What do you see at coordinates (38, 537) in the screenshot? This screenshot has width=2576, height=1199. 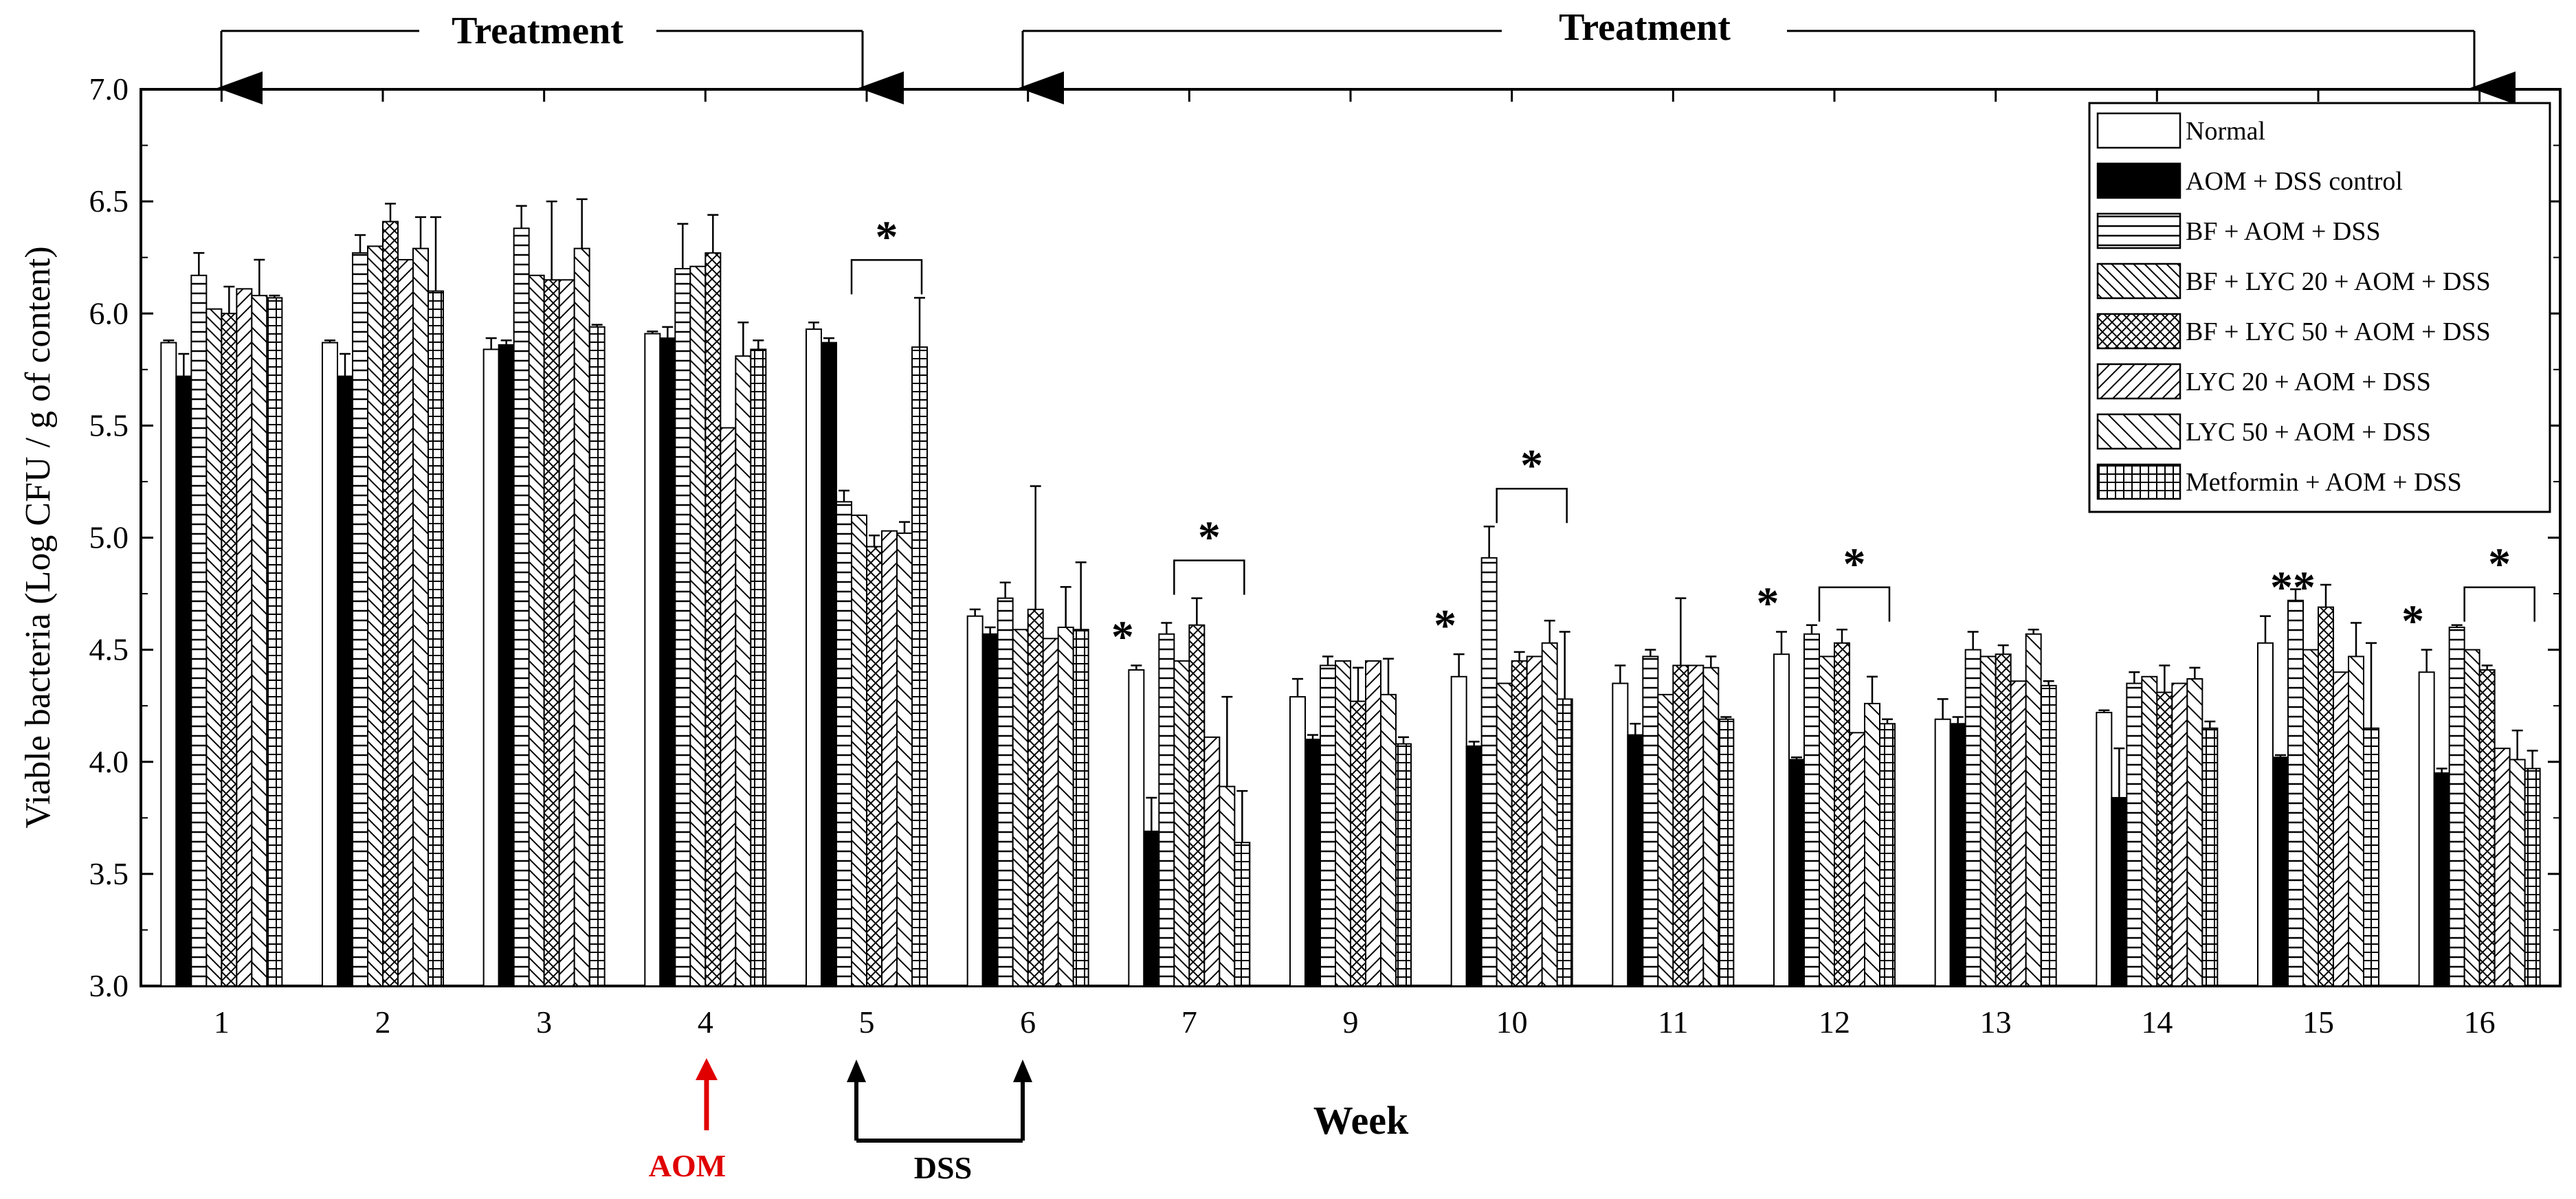 I see `y-axis-title: Viable bacteria (Log CFU / g of content)` at bounding box center [38, 537].